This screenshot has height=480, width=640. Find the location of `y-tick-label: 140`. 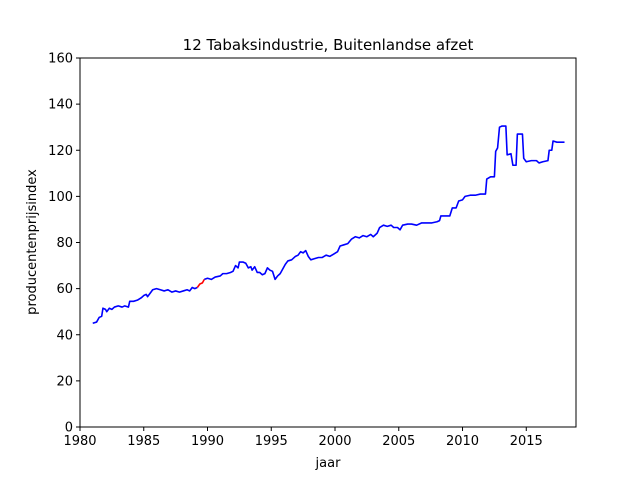

y-tick-label: 140 is located at coordinates (60, 105).